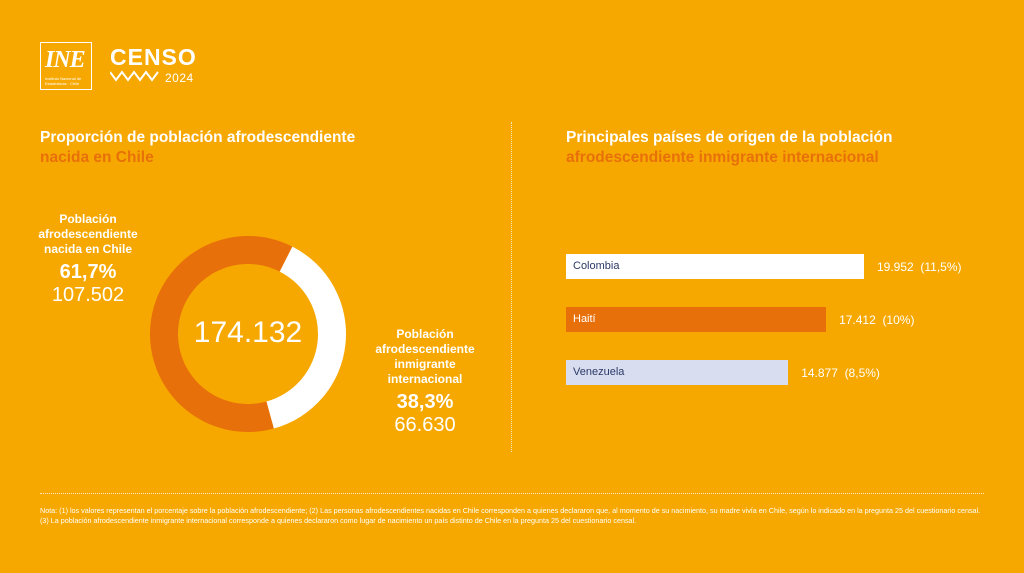  Describe the element at coordinates (425, 334) in the screenshot. I see `immigrant-label-line: Población` at that location.